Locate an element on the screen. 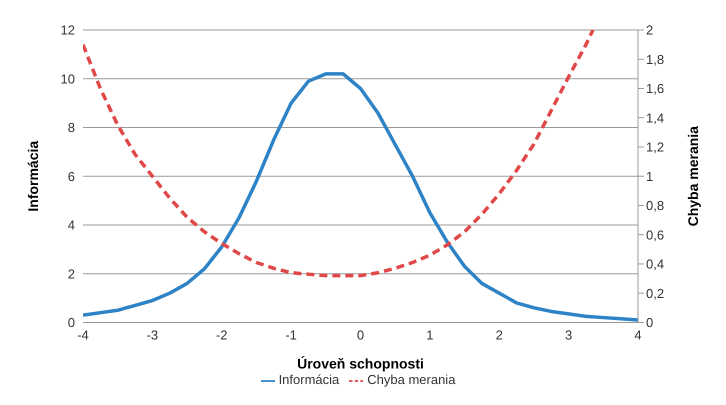  y2-tick-label: 0 is located at coordinates (650, 322).